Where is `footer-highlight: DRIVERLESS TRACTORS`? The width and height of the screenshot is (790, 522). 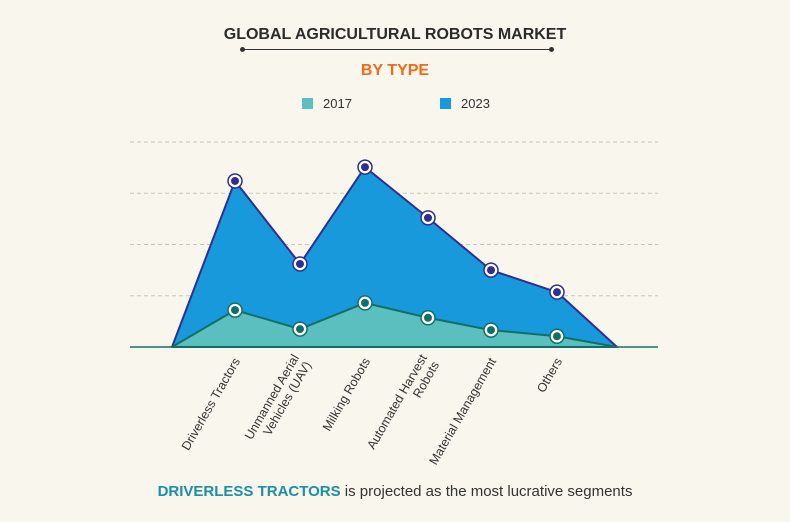
footer-highlight: DRIVERLESS TRACTORS is located at coordinates (249, 491).